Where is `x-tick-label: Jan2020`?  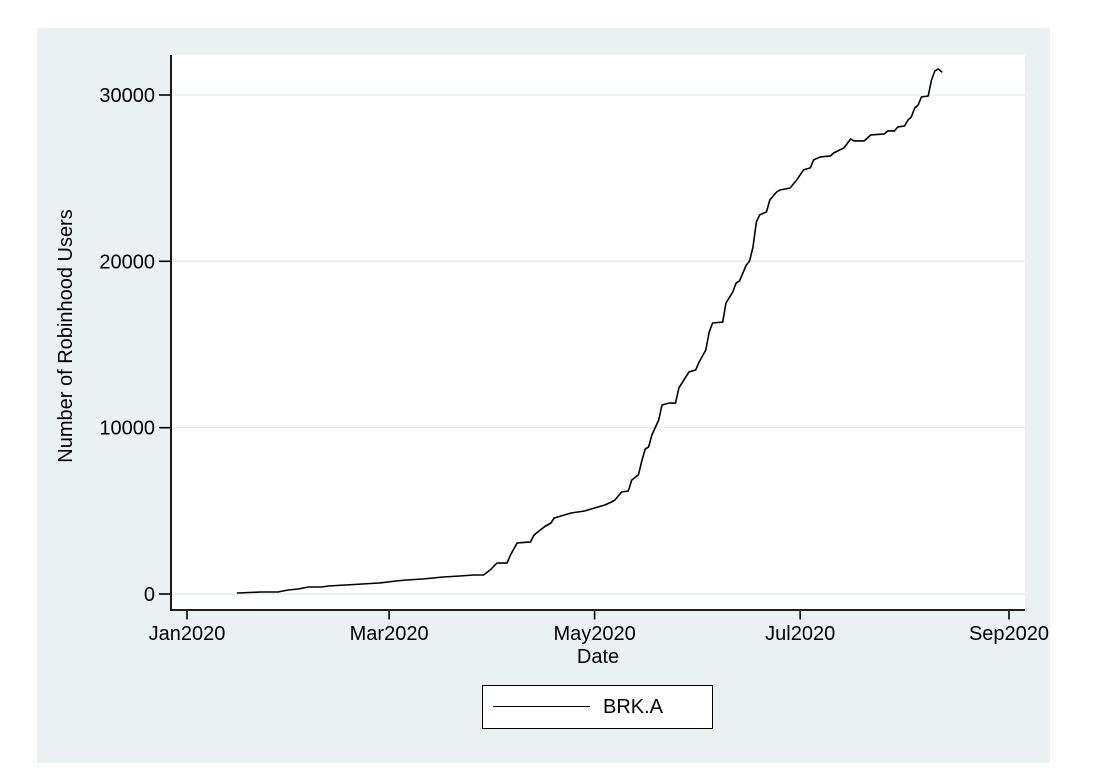 x-tick-label: Jan2020 is located at coordinates (187, 634).